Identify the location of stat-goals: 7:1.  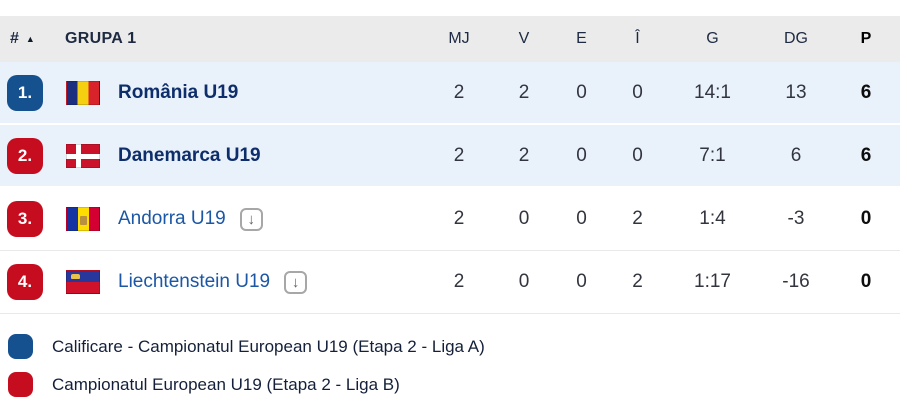
(712, 155).